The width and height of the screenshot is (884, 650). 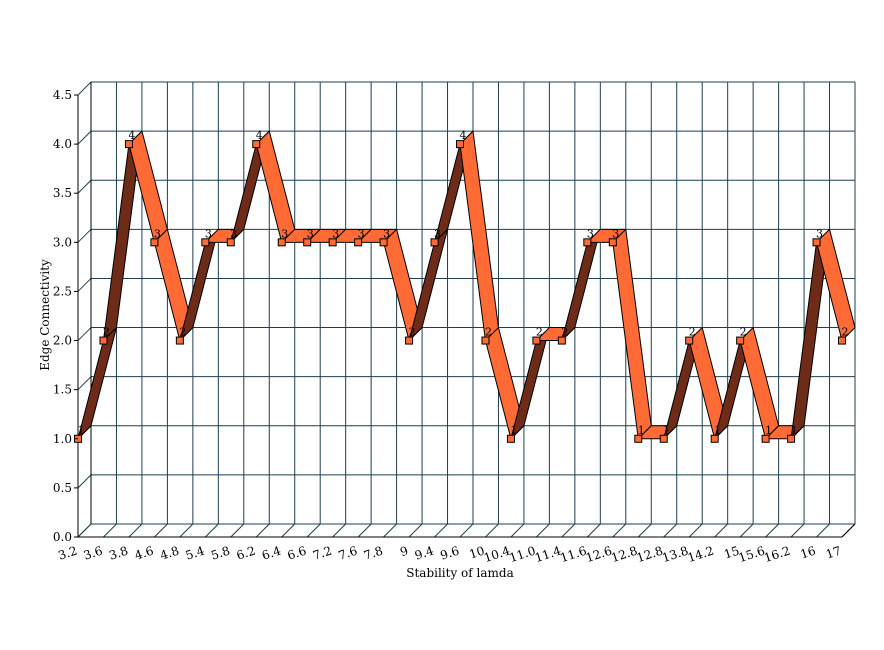 I want to click on x-tick-label: 3.8, so click(x=118, y=553).